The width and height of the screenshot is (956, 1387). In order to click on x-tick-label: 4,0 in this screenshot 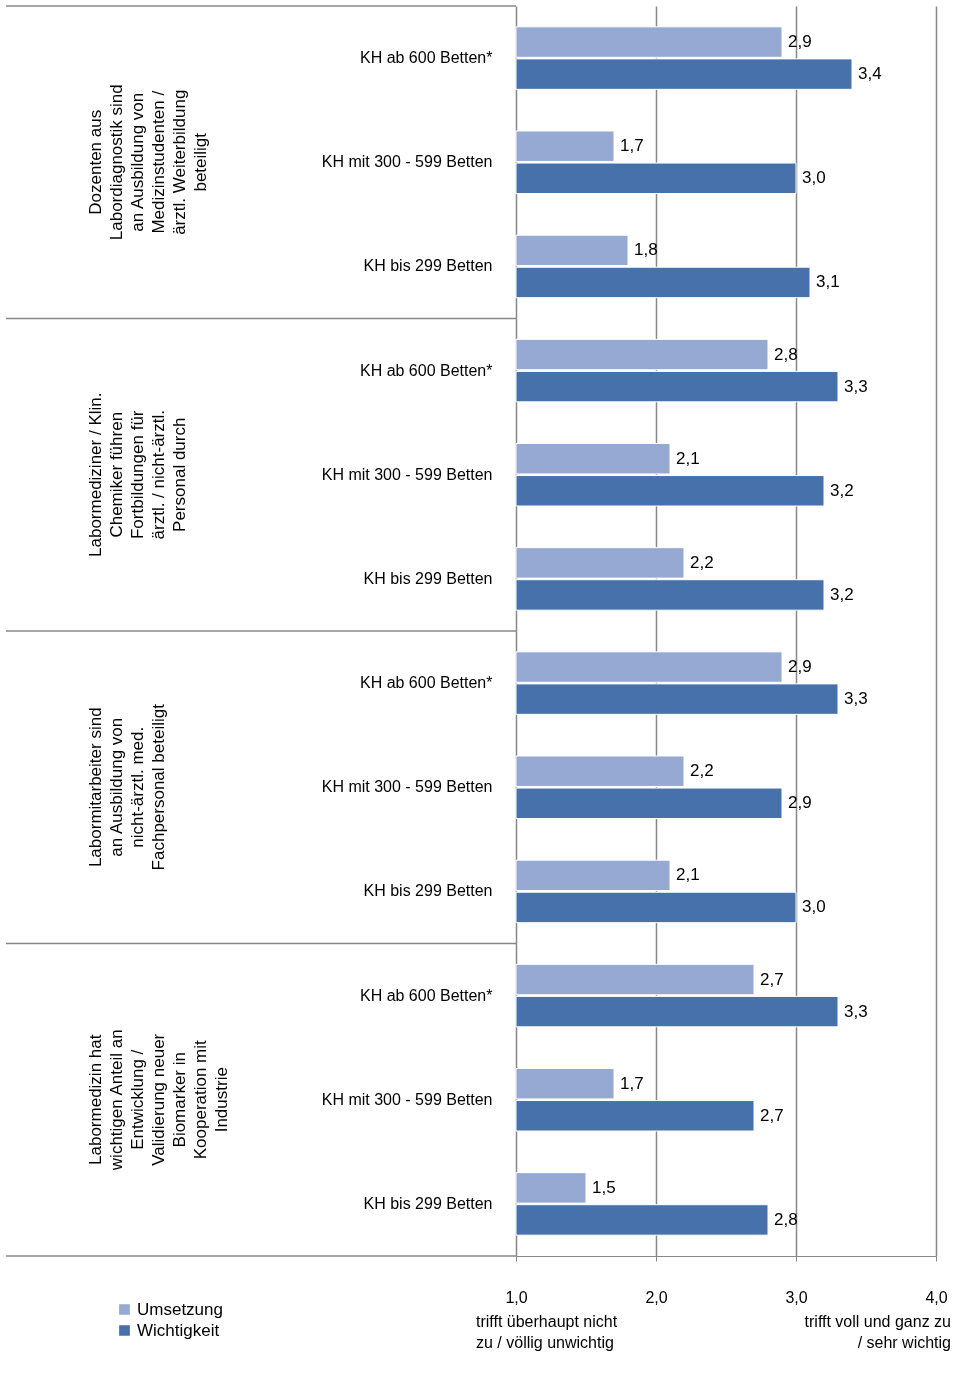, I will do `click(936, 1297)`.